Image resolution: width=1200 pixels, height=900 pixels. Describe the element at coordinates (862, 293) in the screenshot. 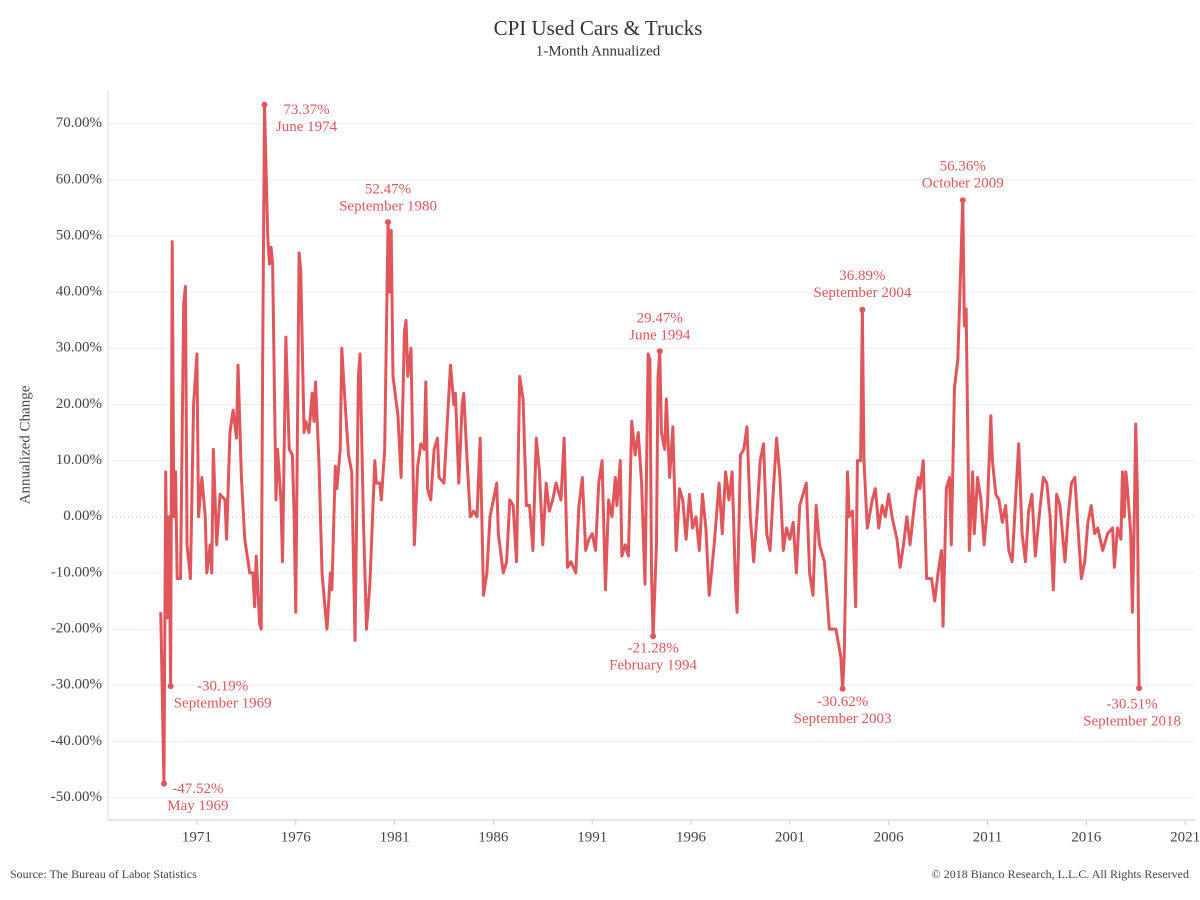

I see `annotation-date: September 2004` at that location.